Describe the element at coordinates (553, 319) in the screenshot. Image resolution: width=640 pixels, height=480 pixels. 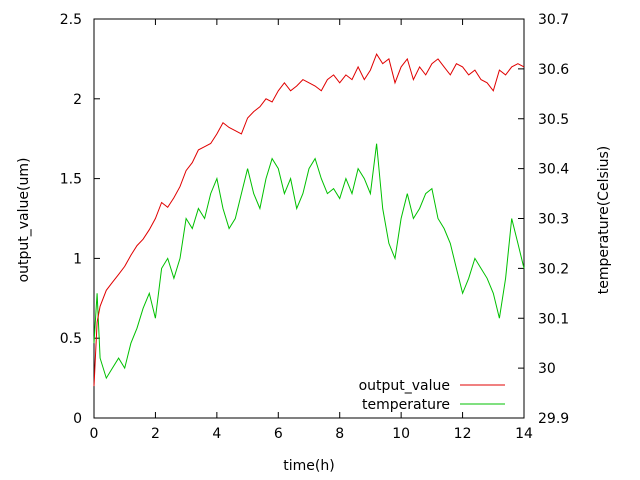
I see `right-y-tick-label: 30.1` at that location.